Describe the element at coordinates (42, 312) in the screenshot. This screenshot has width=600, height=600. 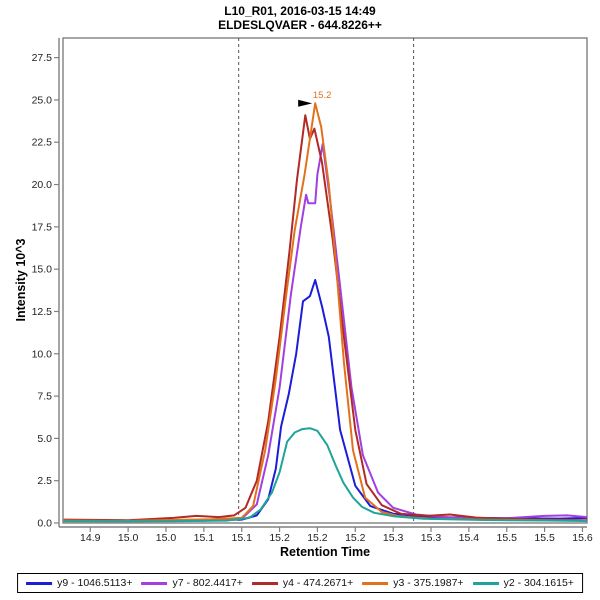
I see `y-tick-label: 12.5` at that location.